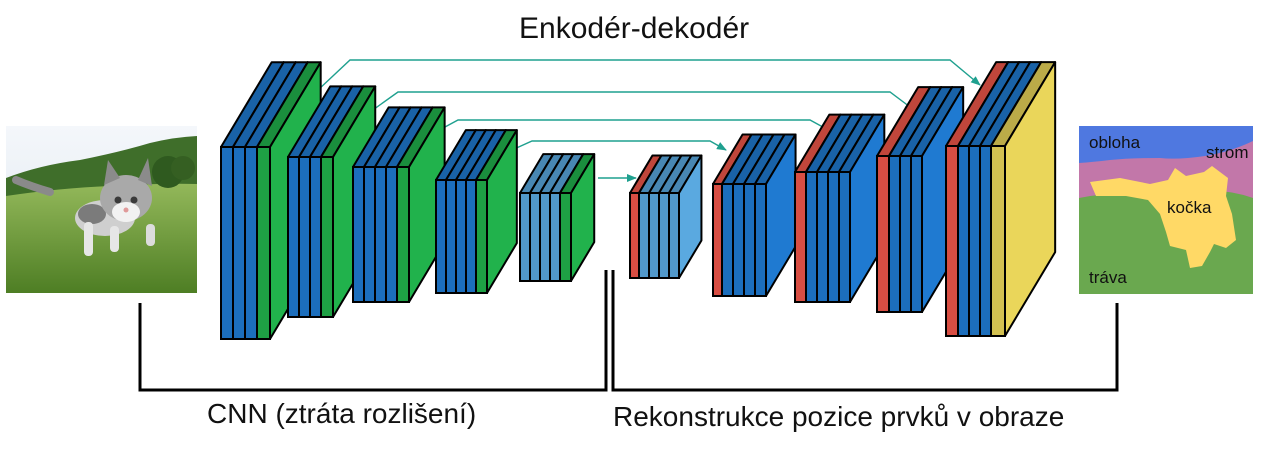 The image size is (1286, 449). Describe the element at coordinates (1115, 142) in the screenshot. I see `segment-label-sky: obloha` at that location.